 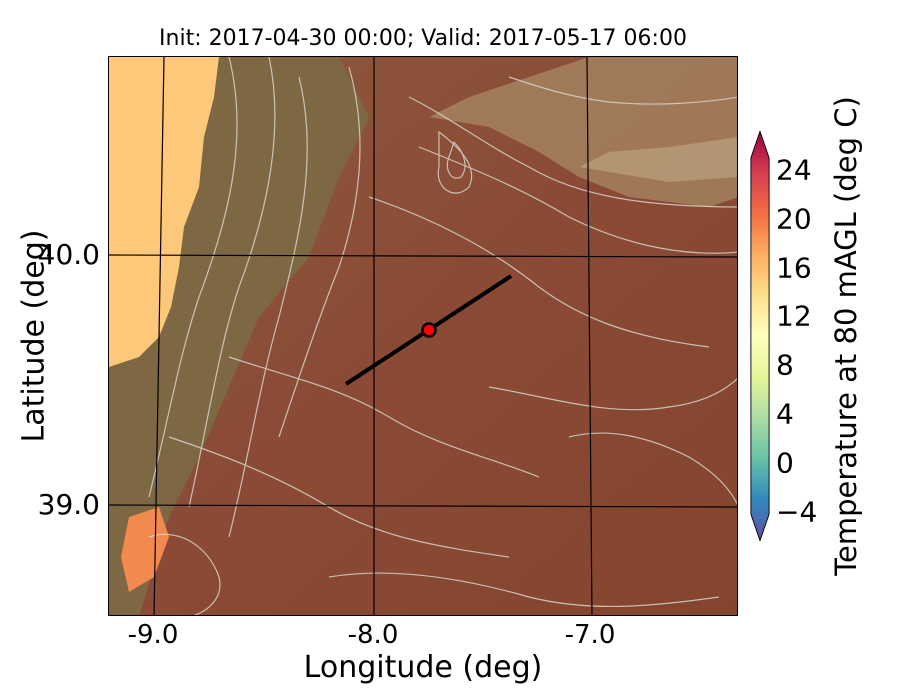 What do you see at coordinates (658, 159) in the screenshot?
I see `upland-peak` at bounding box center [658, 159].